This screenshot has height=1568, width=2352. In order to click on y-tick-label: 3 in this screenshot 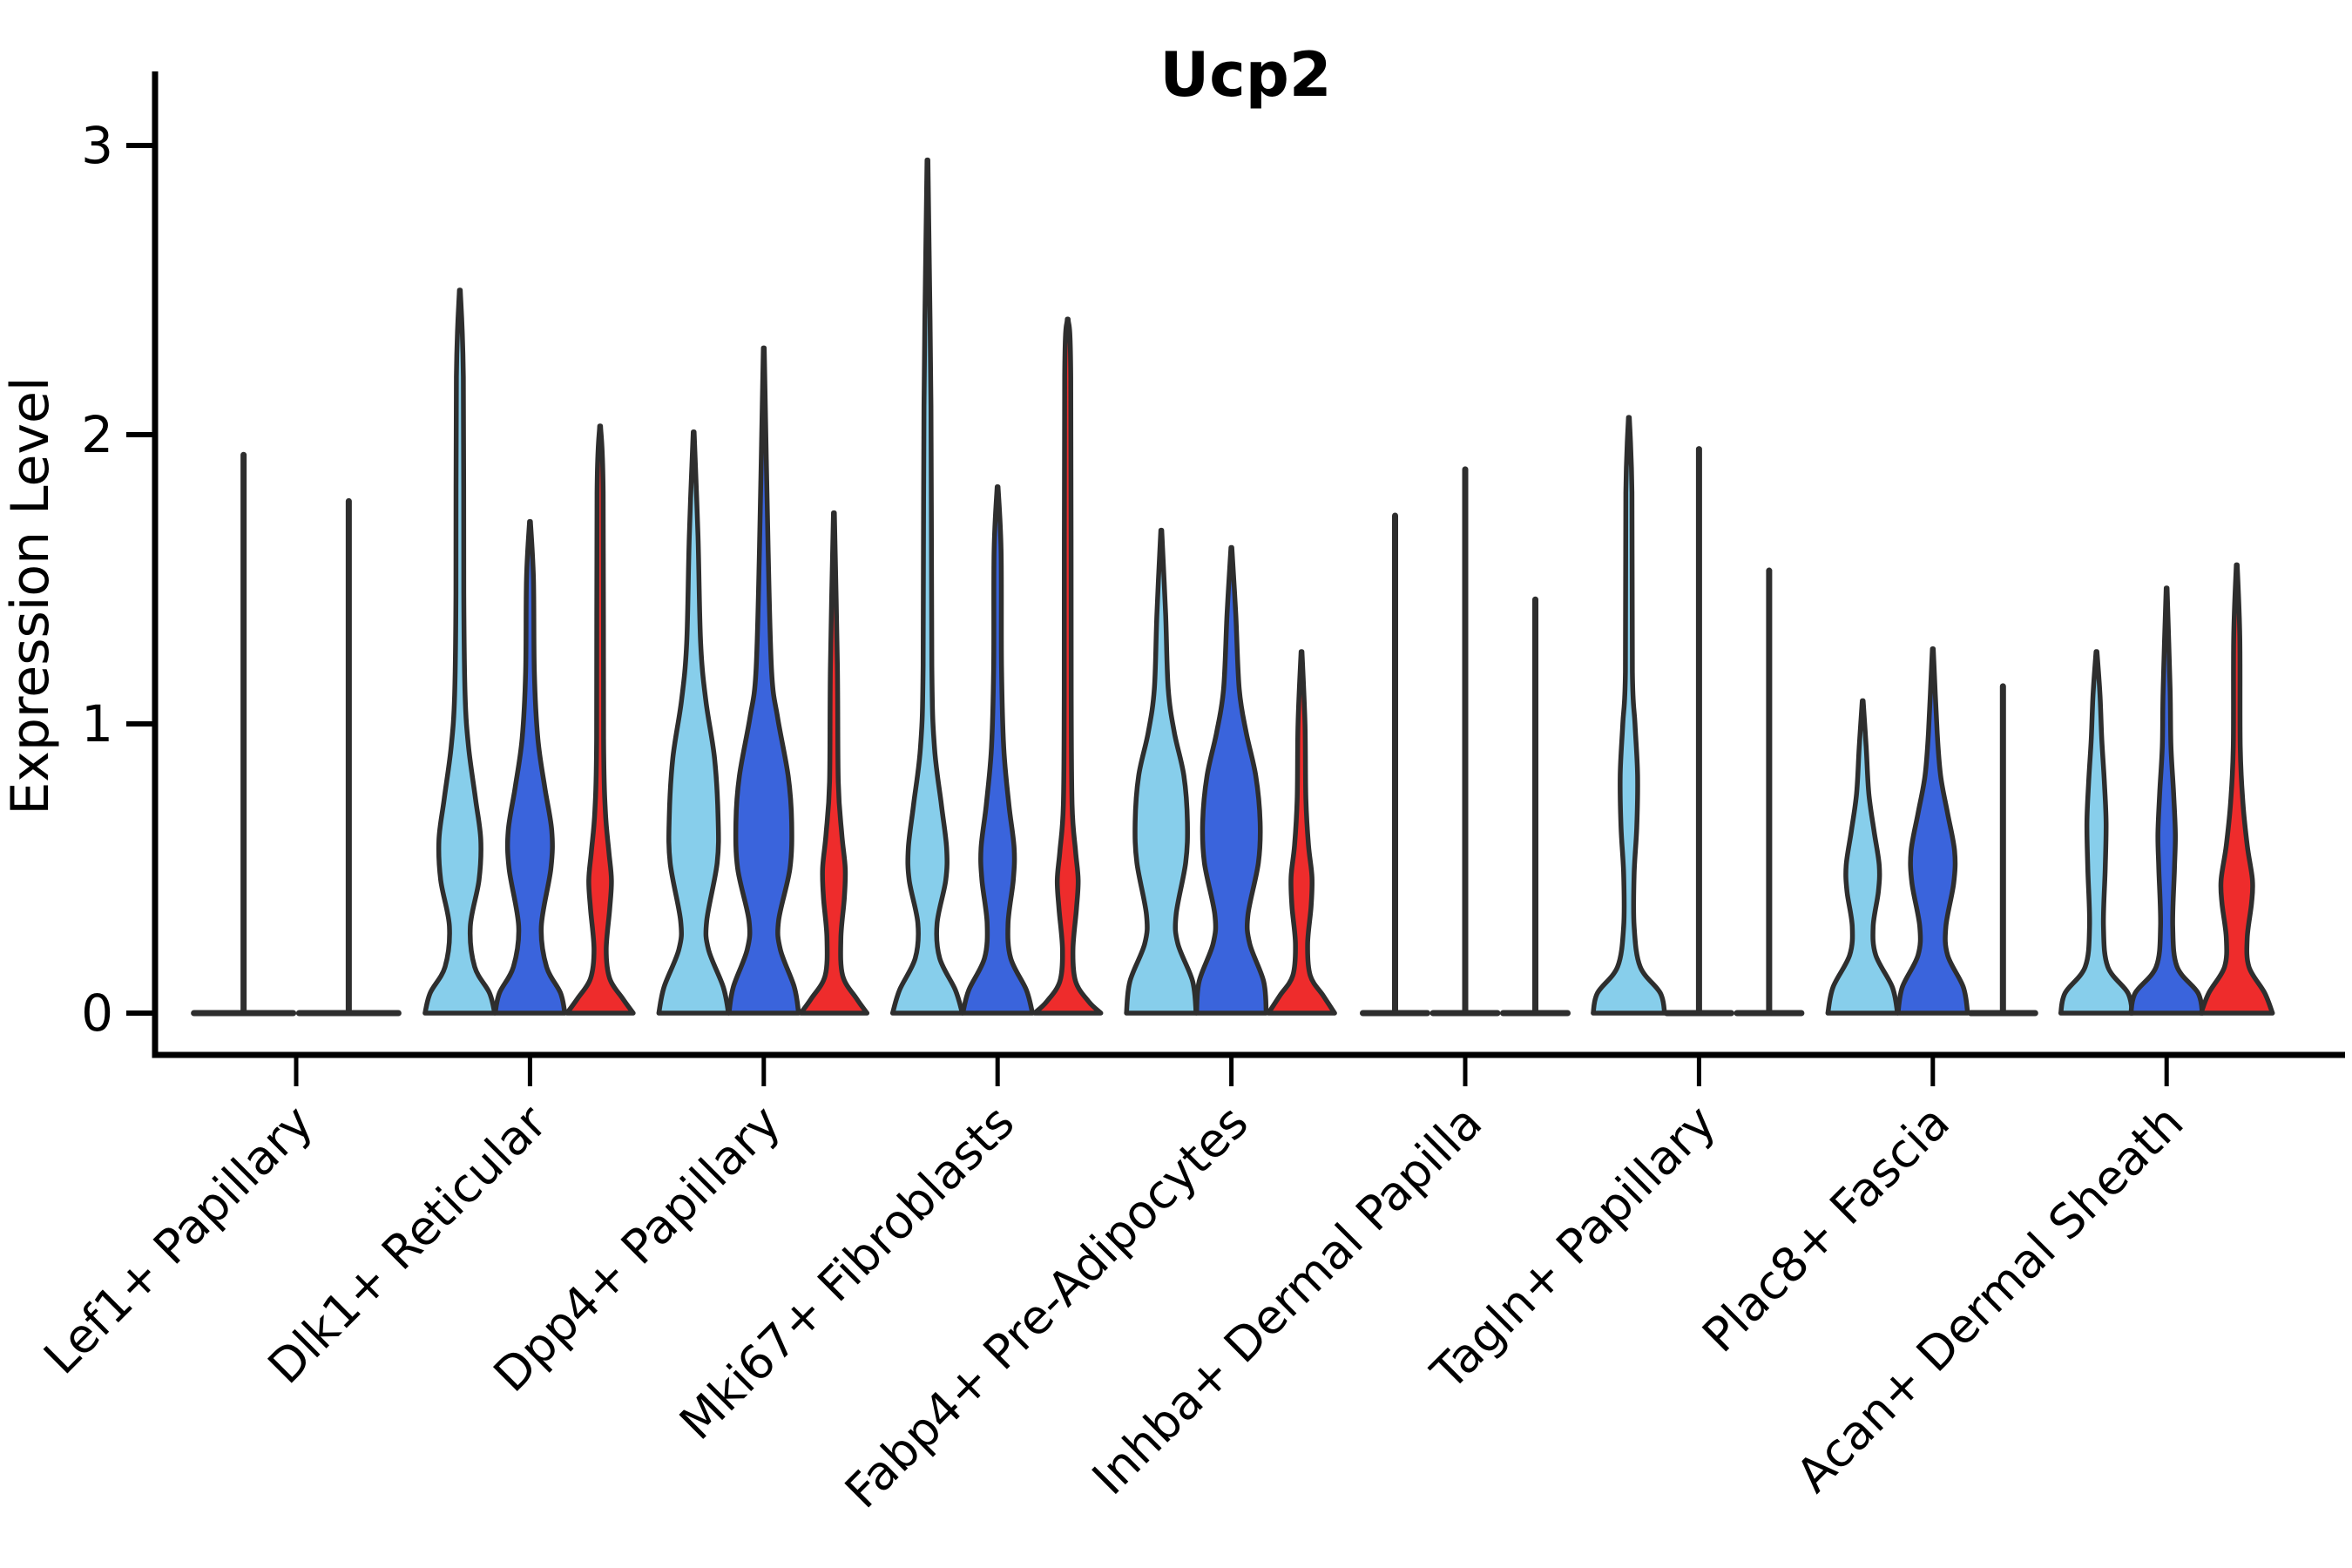, I will do `click(97, 145)`.